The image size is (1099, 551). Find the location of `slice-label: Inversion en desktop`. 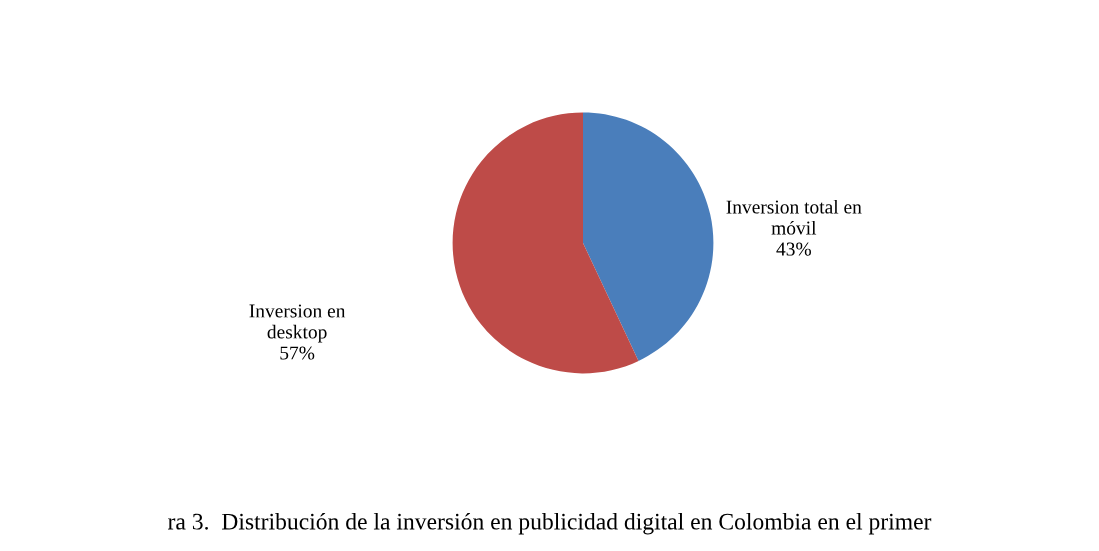

slice-label: Inversion en desktop is located at coordinates (297, 323).